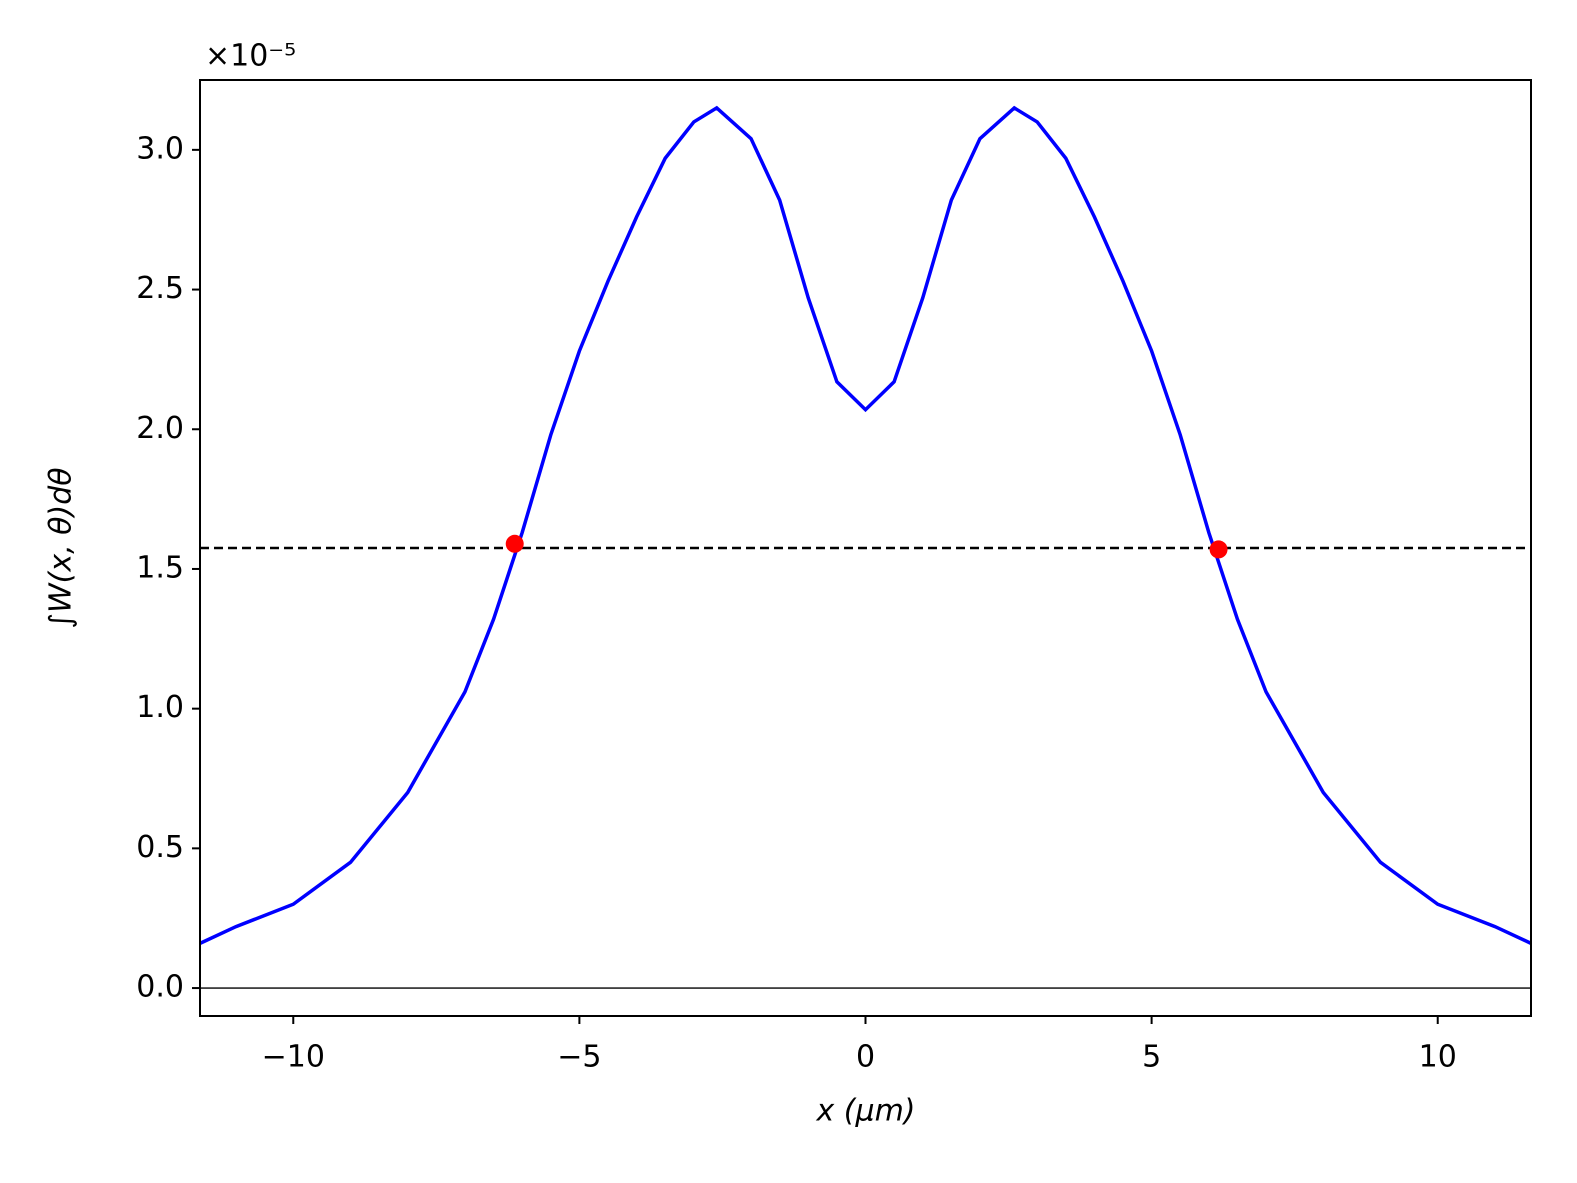 Image resolution: width=1577 pixels, height=1183 pixels. I want to click on y-tick-label: 0.0, so click(160, 987).